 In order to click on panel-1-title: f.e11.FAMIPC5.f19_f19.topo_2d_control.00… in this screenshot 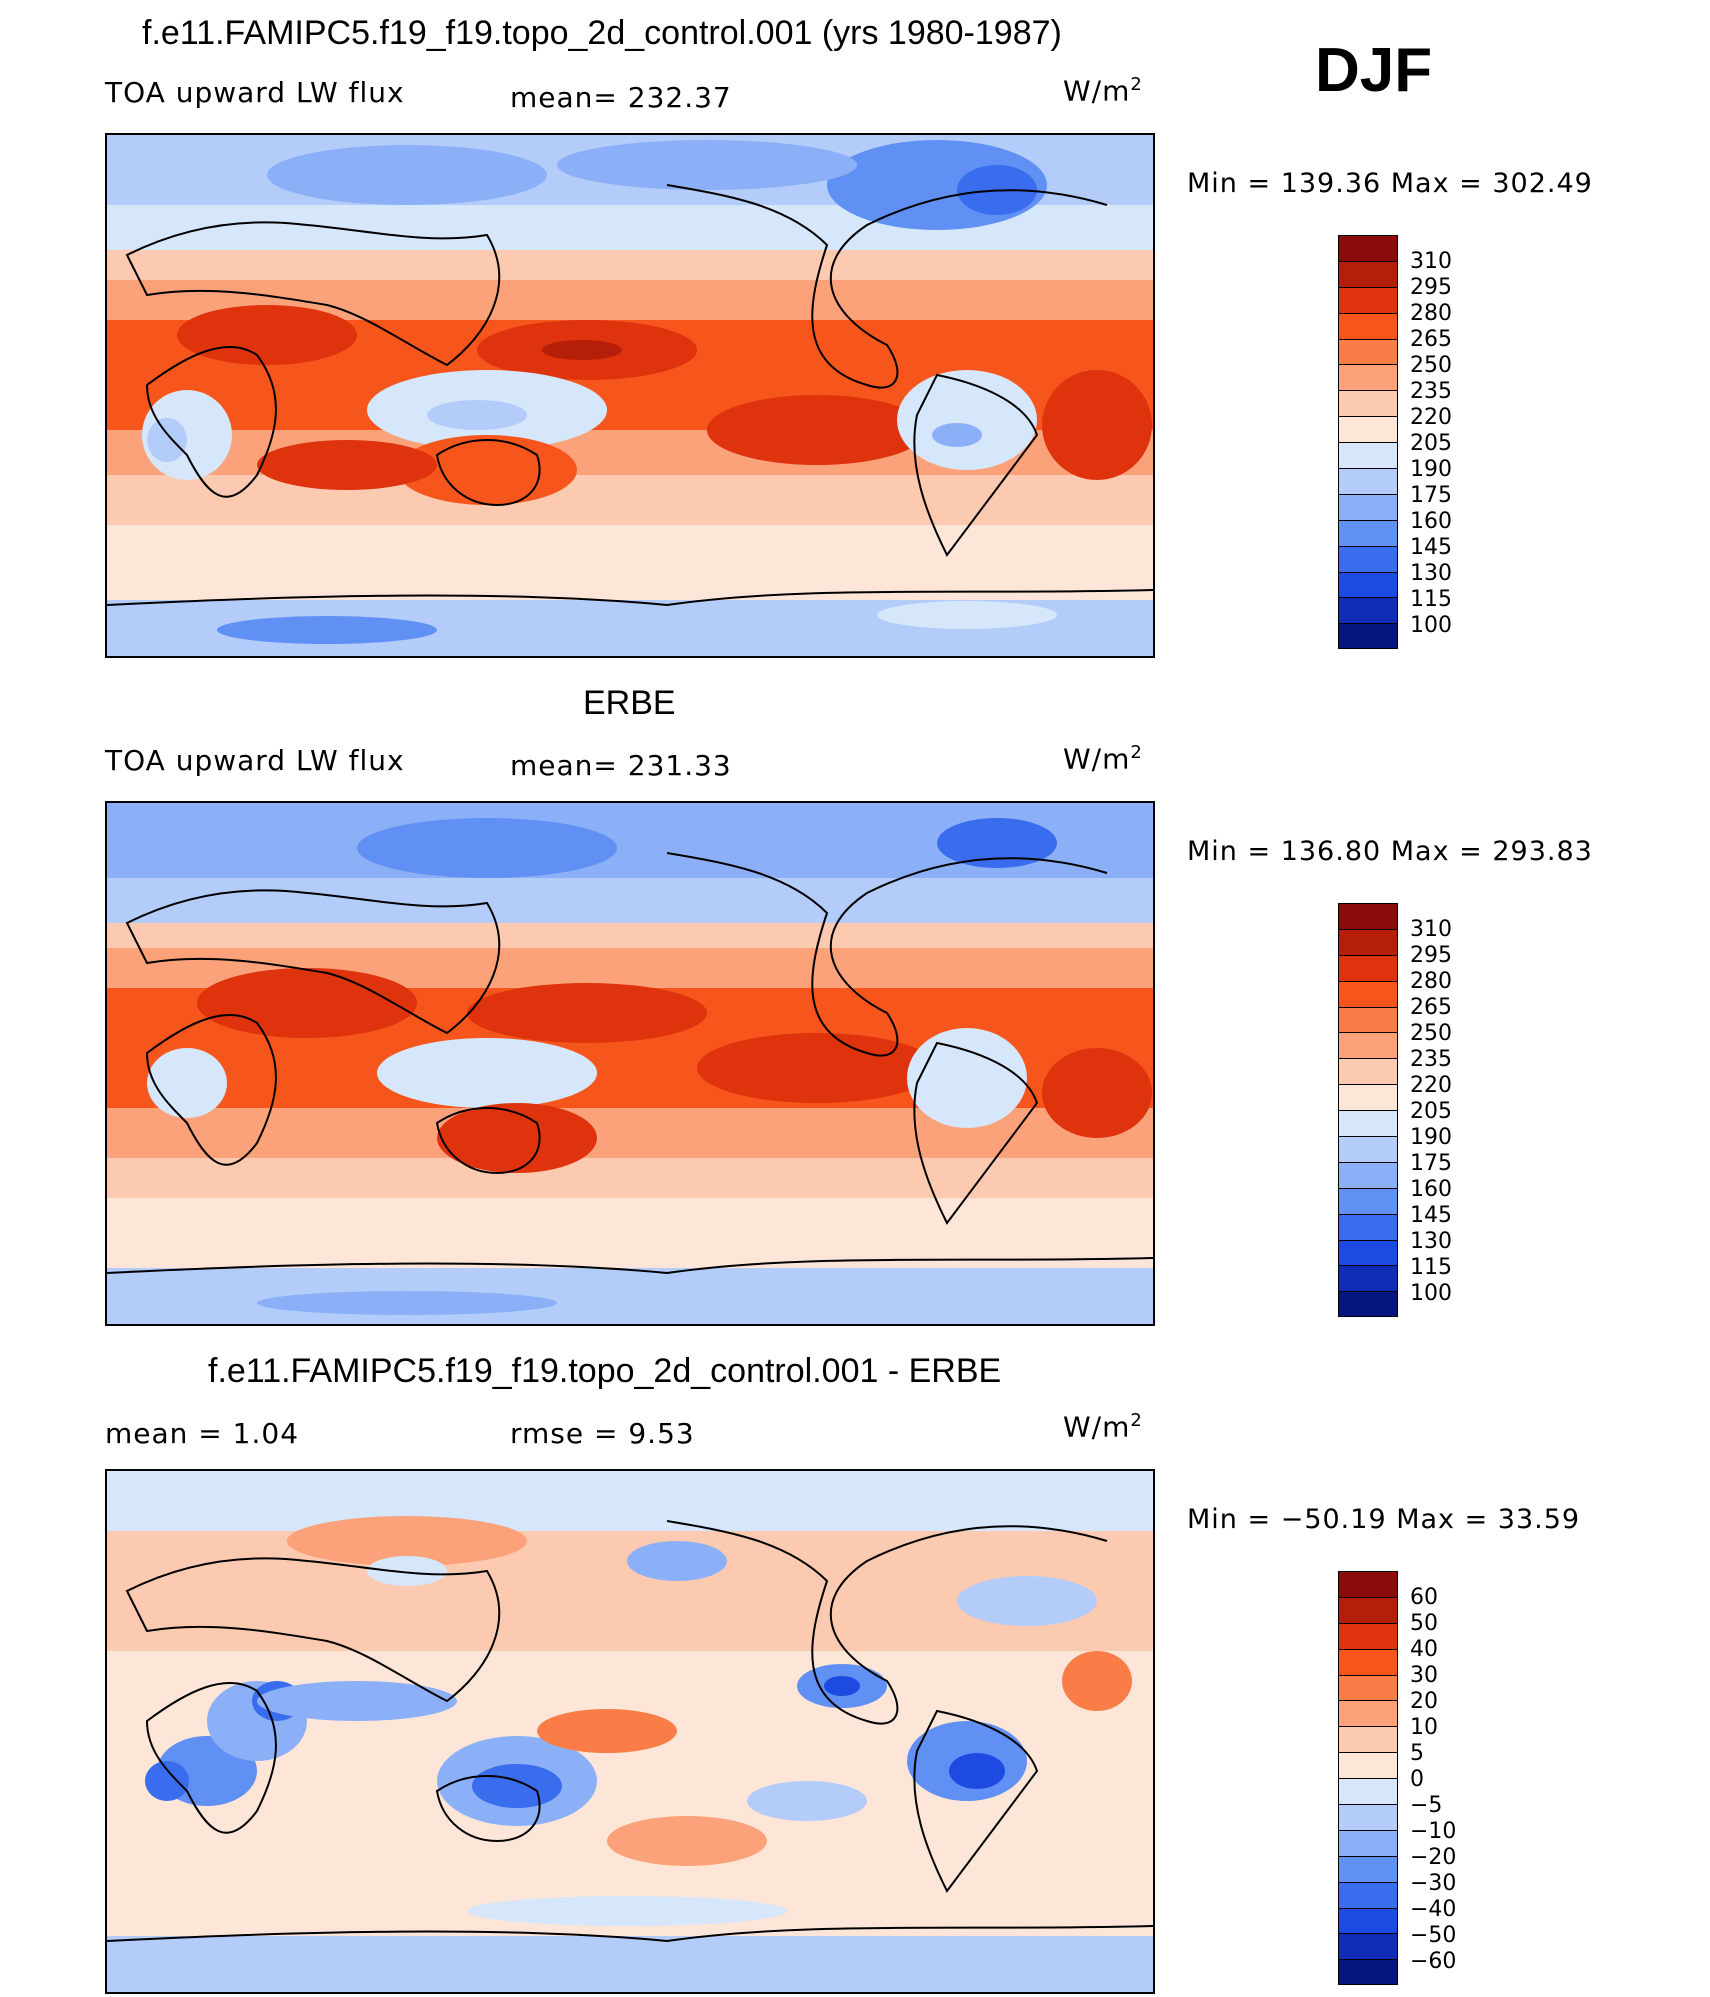, I will do `click(602, 33)`.